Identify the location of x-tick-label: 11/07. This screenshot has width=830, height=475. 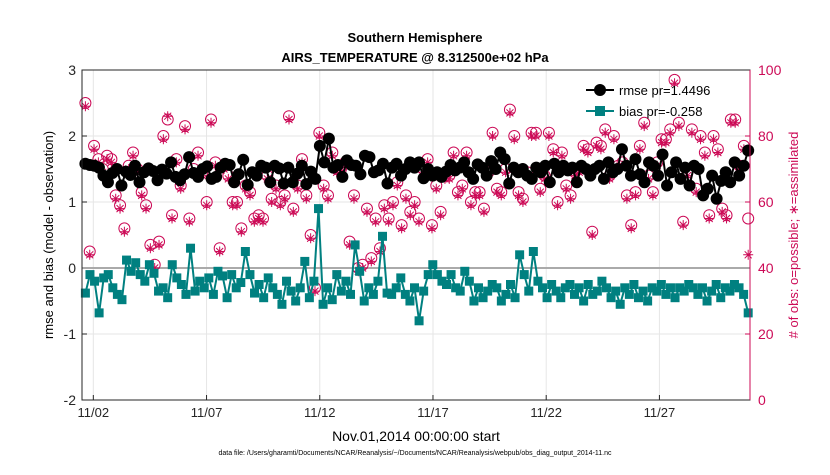
(207, 412).